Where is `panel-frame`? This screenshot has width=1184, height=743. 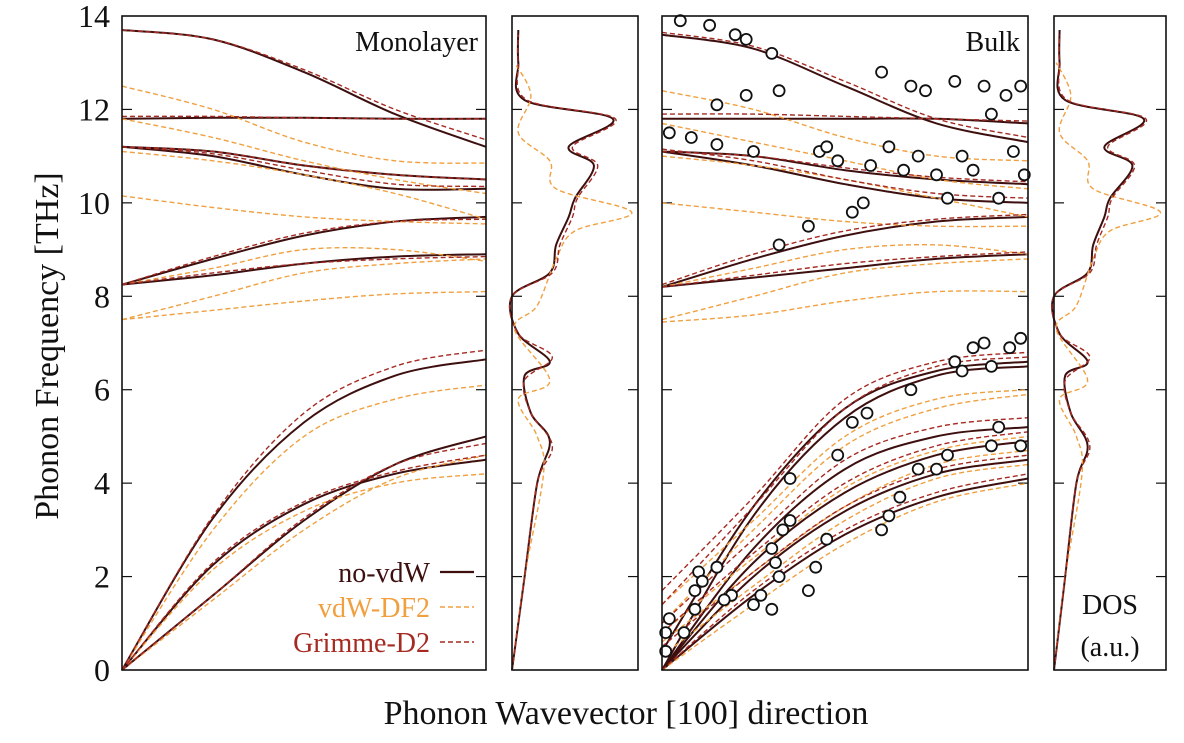 panel-frame is located at coordinates (1110, 343).